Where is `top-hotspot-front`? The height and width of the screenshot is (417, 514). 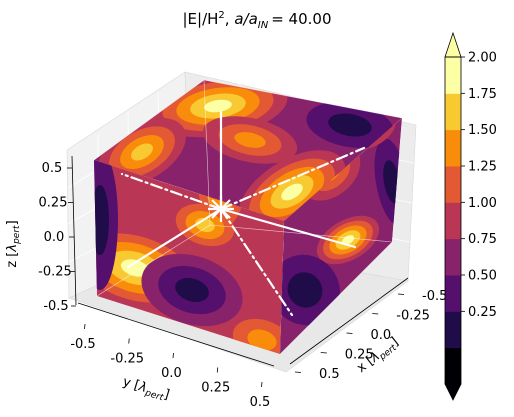
top-hotspot-front is located at coordinates (292, 185).